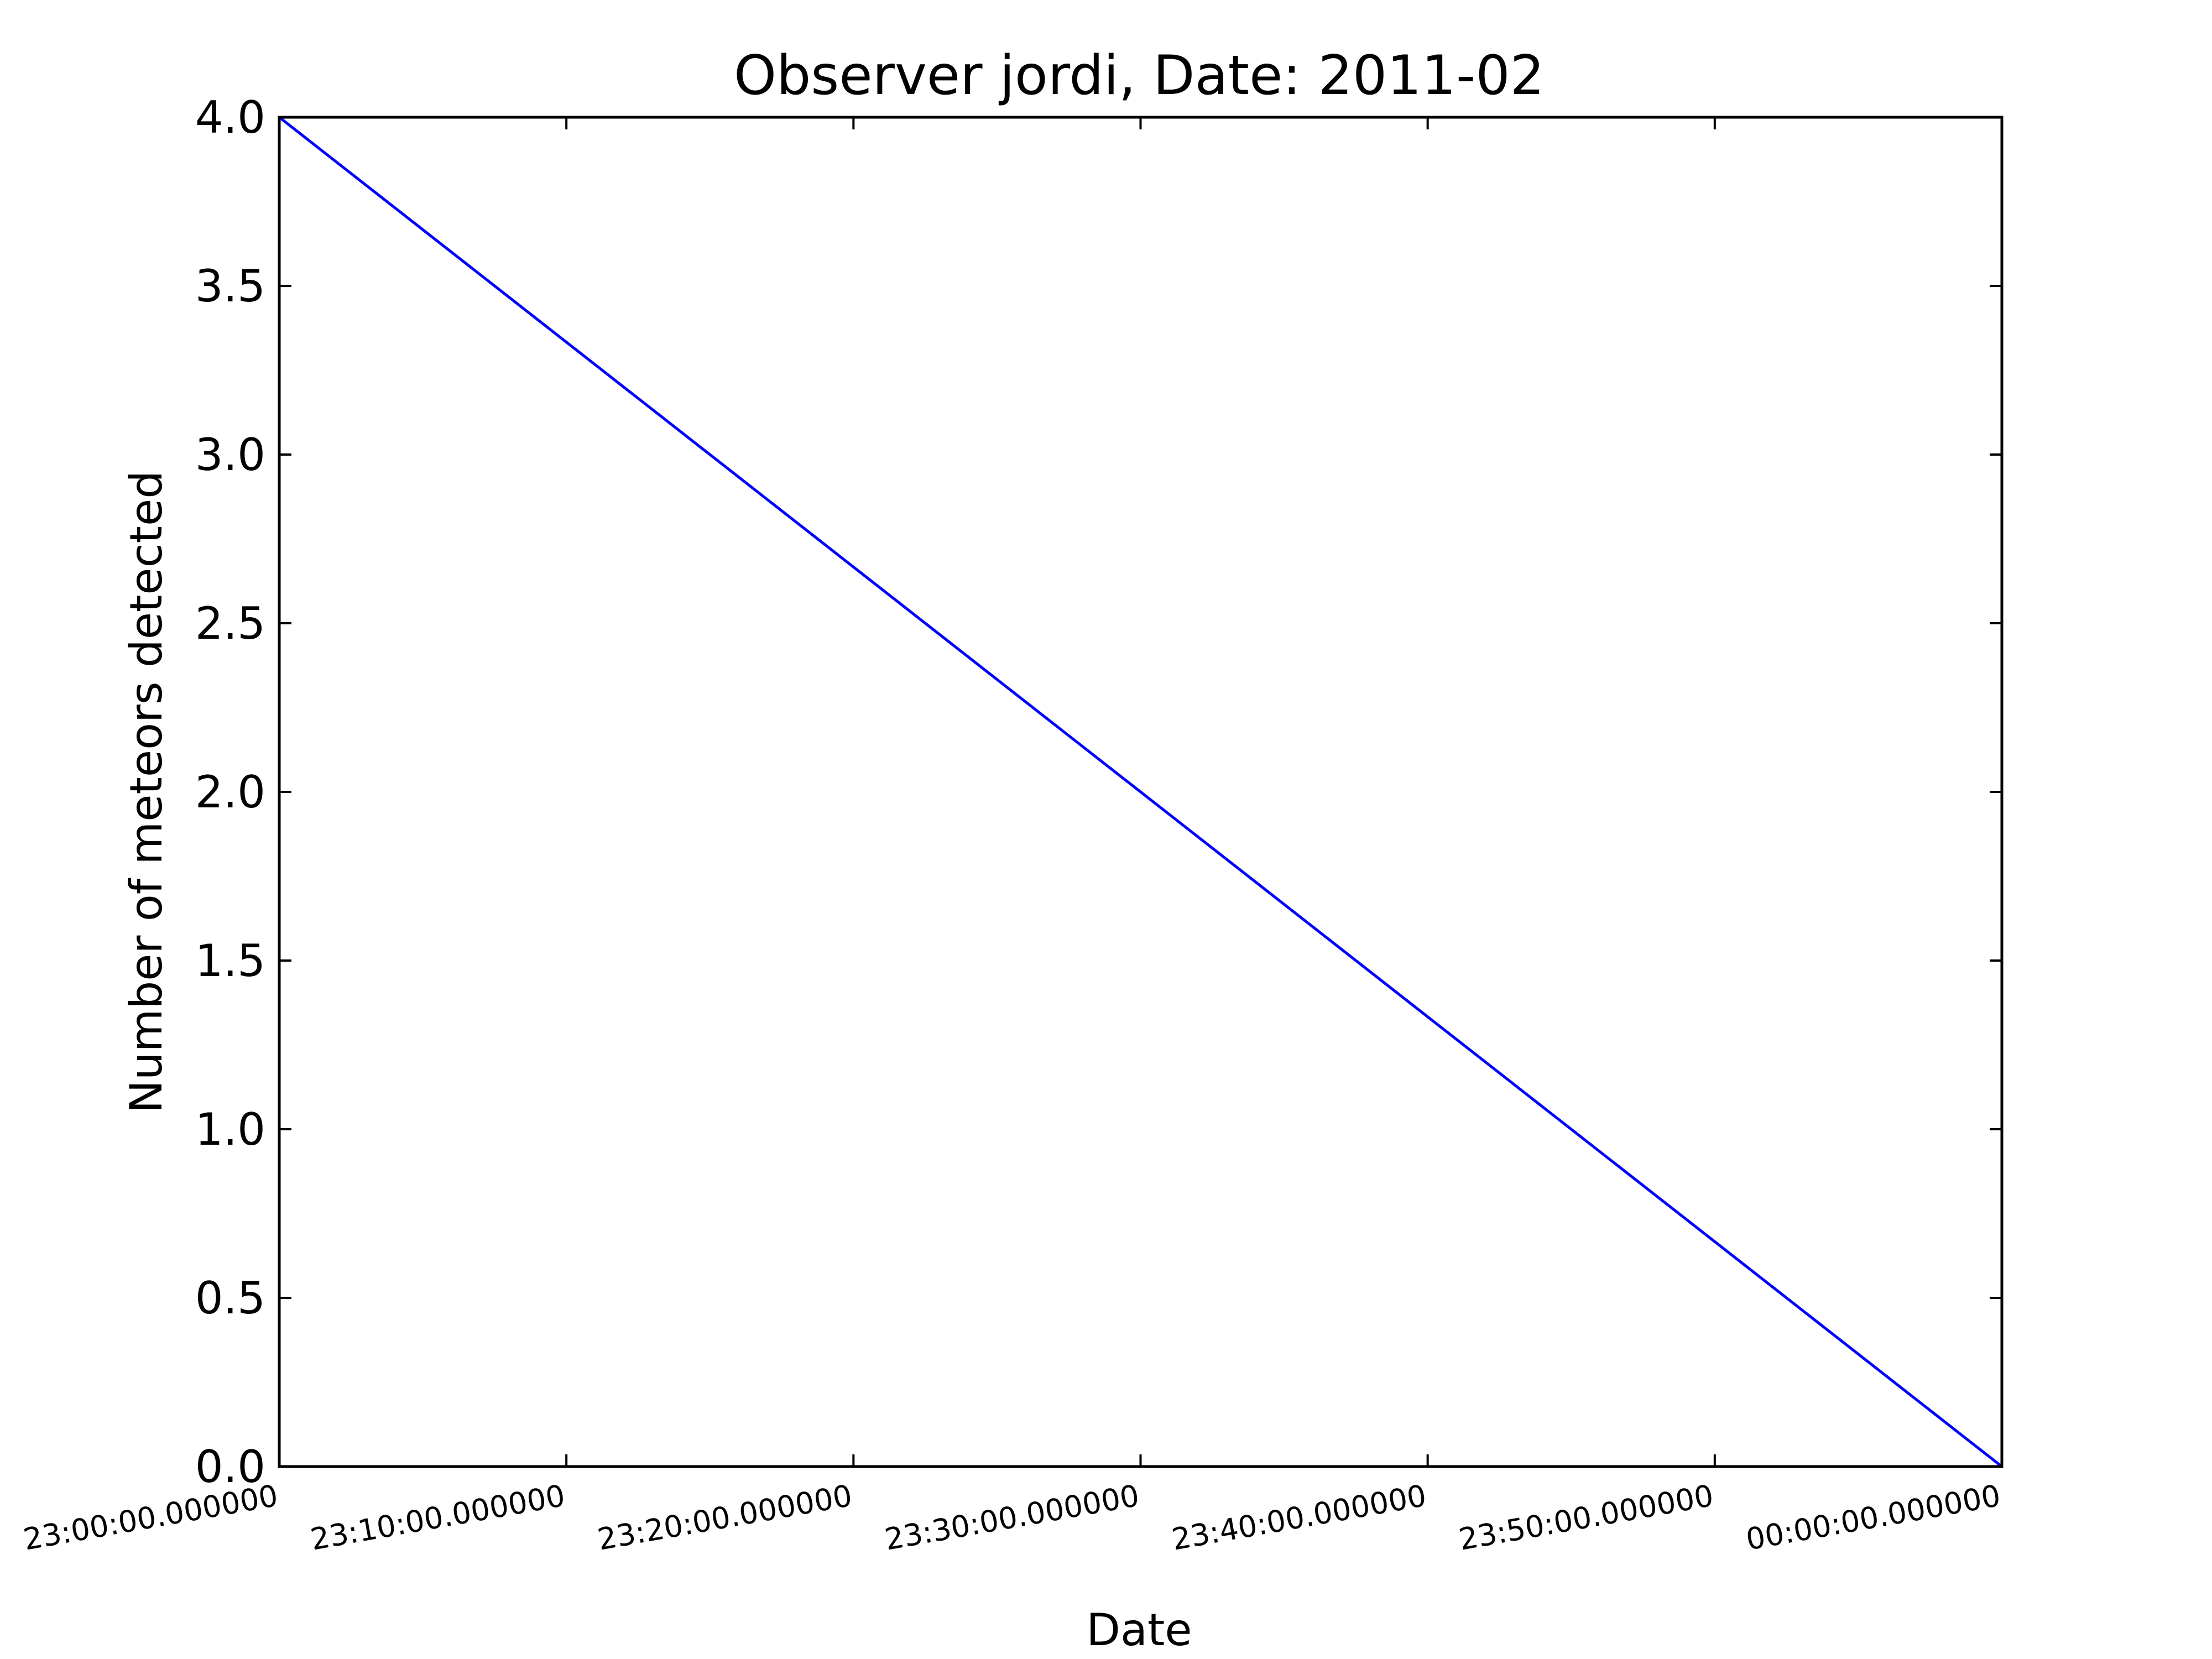 The image size is (2212, 1659). Describe the element at coordinates (1139, 1630) in the screenshot. I see `x-axis-label: Date` at that location.